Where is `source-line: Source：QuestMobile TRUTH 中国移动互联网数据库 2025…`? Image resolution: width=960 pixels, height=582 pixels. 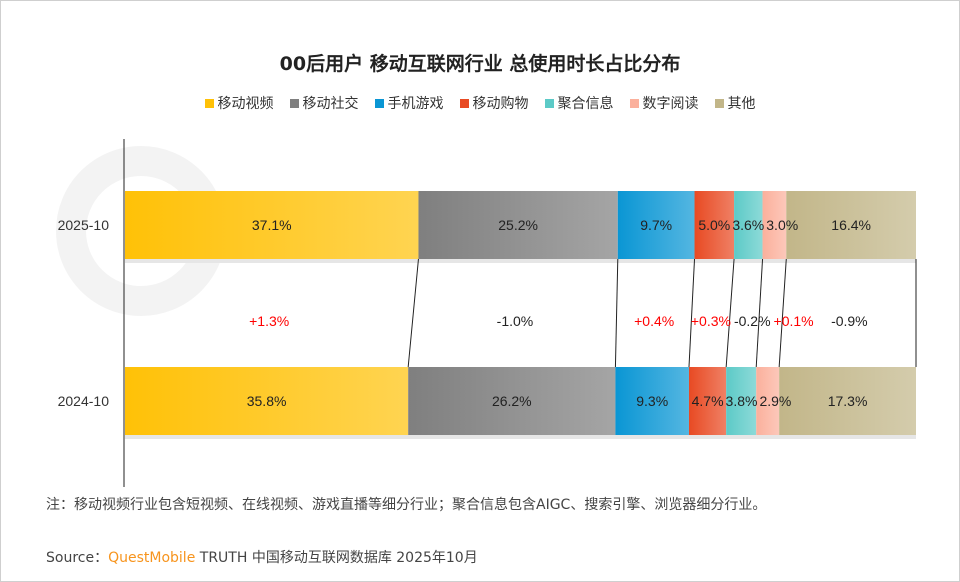
source-line: Source：QuestMobile TRUTH 中国移动互联网数据库 2025… is located at coordinates (262, 557).